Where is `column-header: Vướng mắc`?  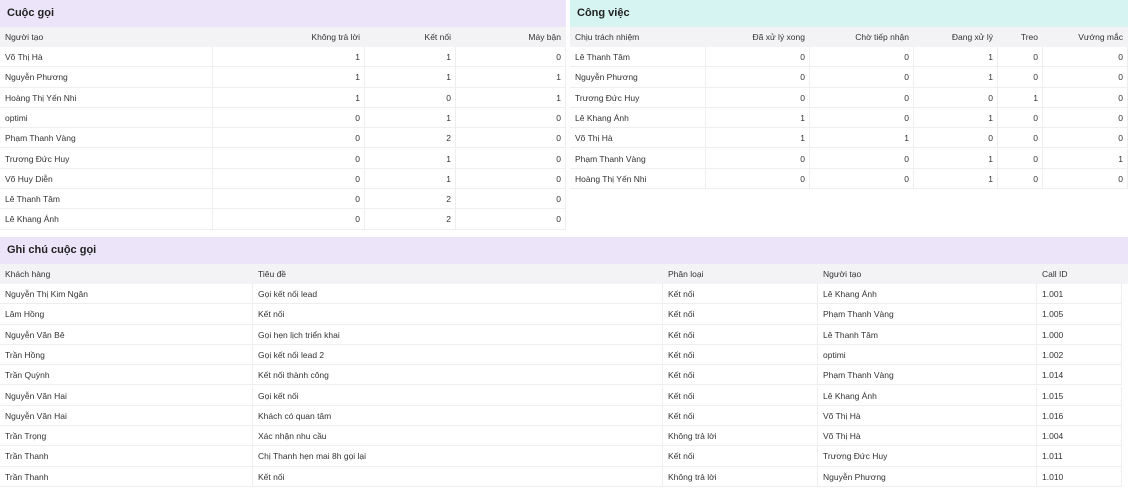
column-header: Vướng mắc is located at coordinates (1100, 37).